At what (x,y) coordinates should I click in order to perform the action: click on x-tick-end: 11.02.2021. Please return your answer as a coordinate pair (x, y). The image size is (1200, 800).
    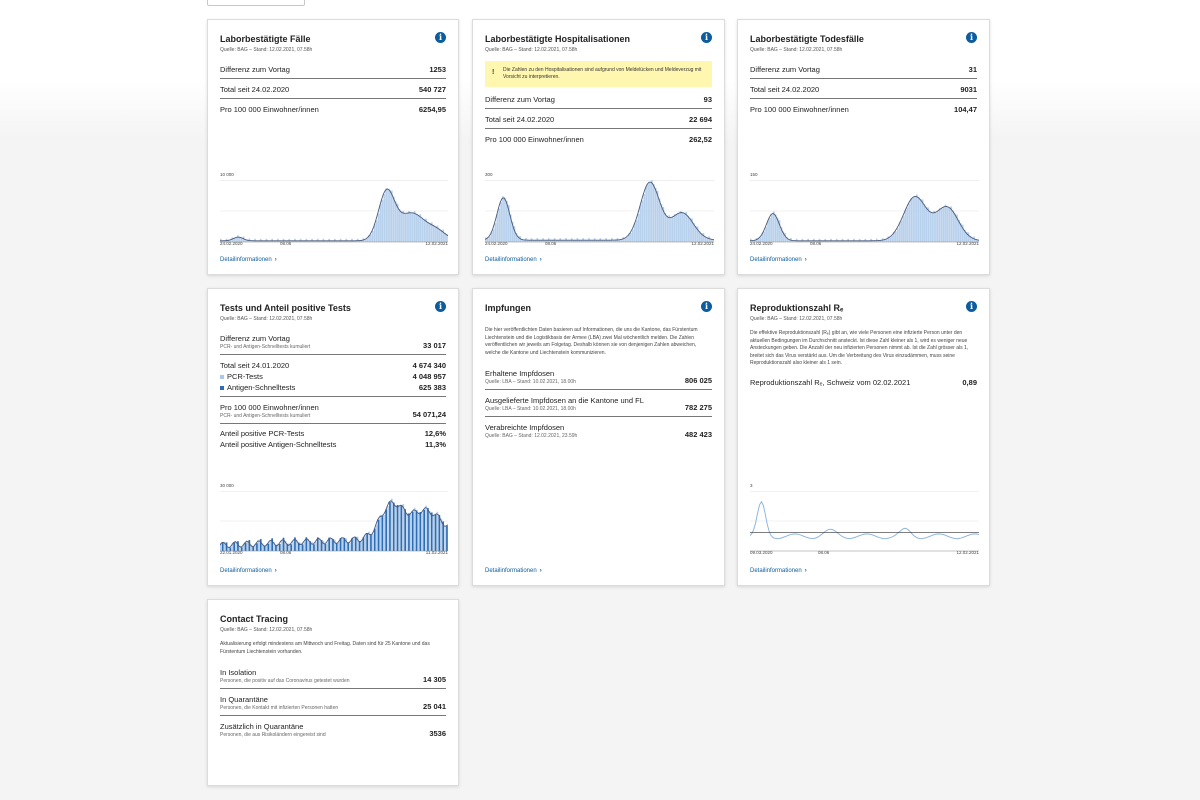
    Looking at the image, I should click on (436, 552).